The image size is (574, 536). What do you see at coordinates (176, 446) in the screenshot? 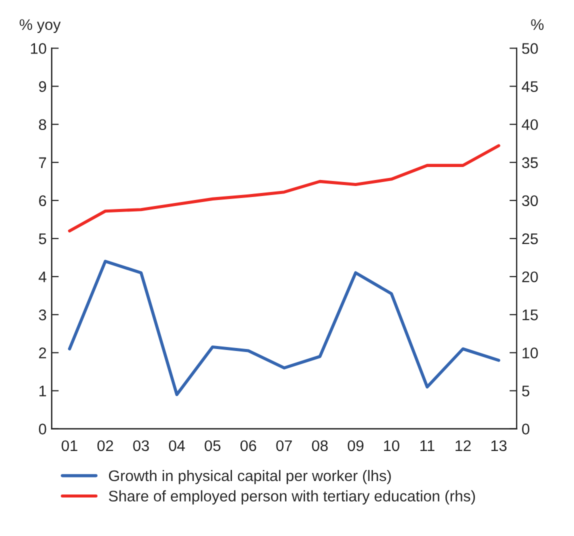
I see `x-tick-label: 04` at bounding box center [176, 446].